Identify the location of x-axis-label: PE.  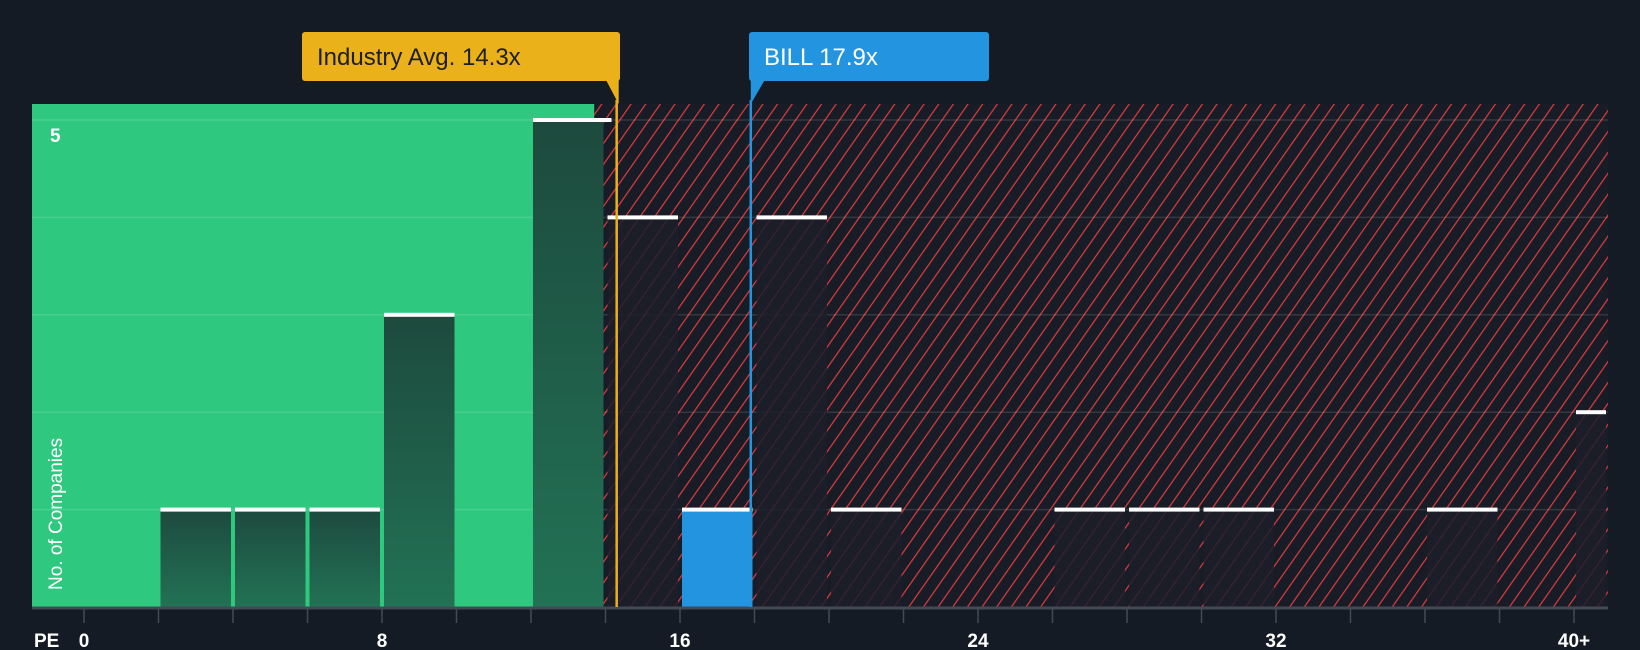
(46, 640).